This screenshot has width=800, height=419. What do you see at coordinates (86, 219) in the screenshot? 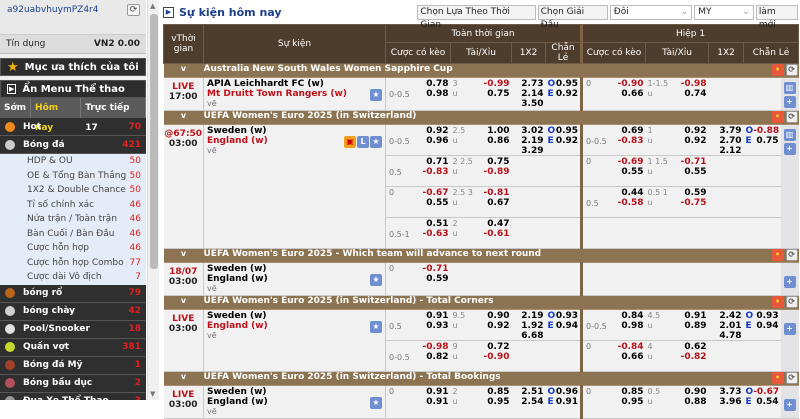
I see `submenu-item: Nửa trận / Toàn trận 46` at bounding box center [86, 219].